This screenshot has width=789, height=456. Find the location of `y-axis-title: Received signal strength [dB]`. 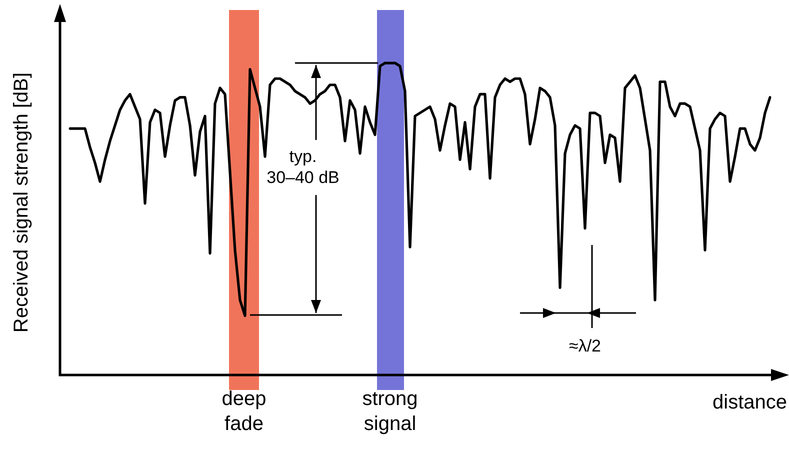

y-axis-title: Received signal strength [dB] is located at coordinates (21, 202).